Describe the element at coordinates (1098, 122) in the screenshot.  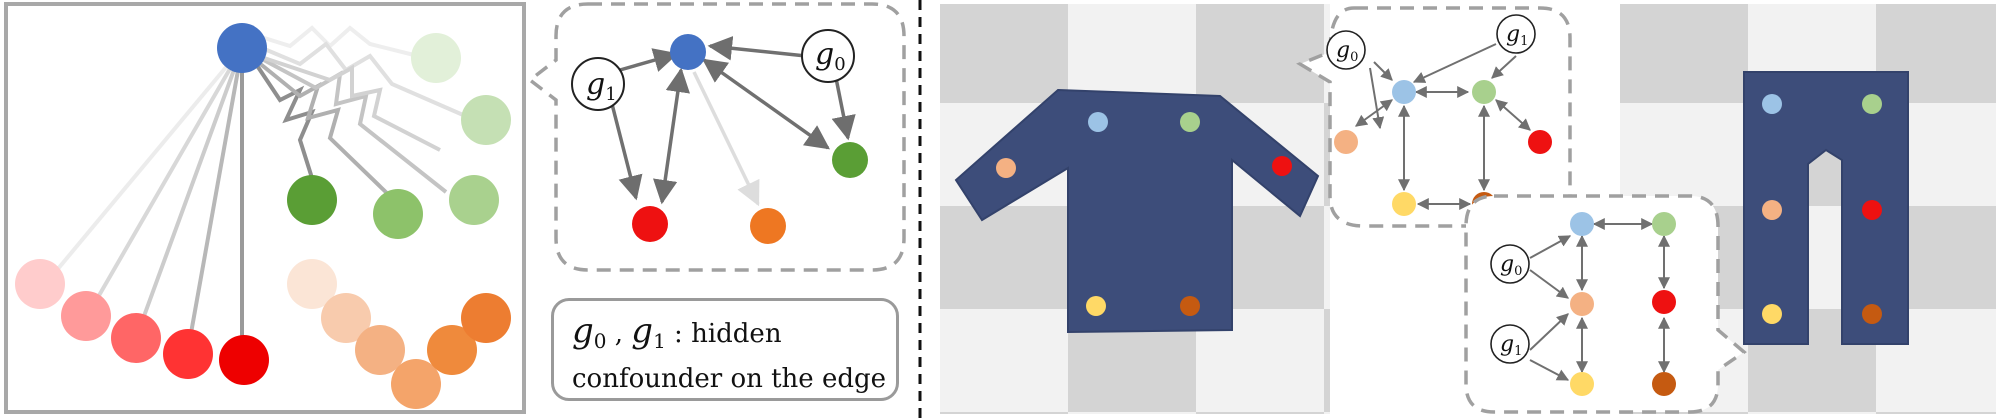
I see `shirt-keypoint-light-blue` at that location.